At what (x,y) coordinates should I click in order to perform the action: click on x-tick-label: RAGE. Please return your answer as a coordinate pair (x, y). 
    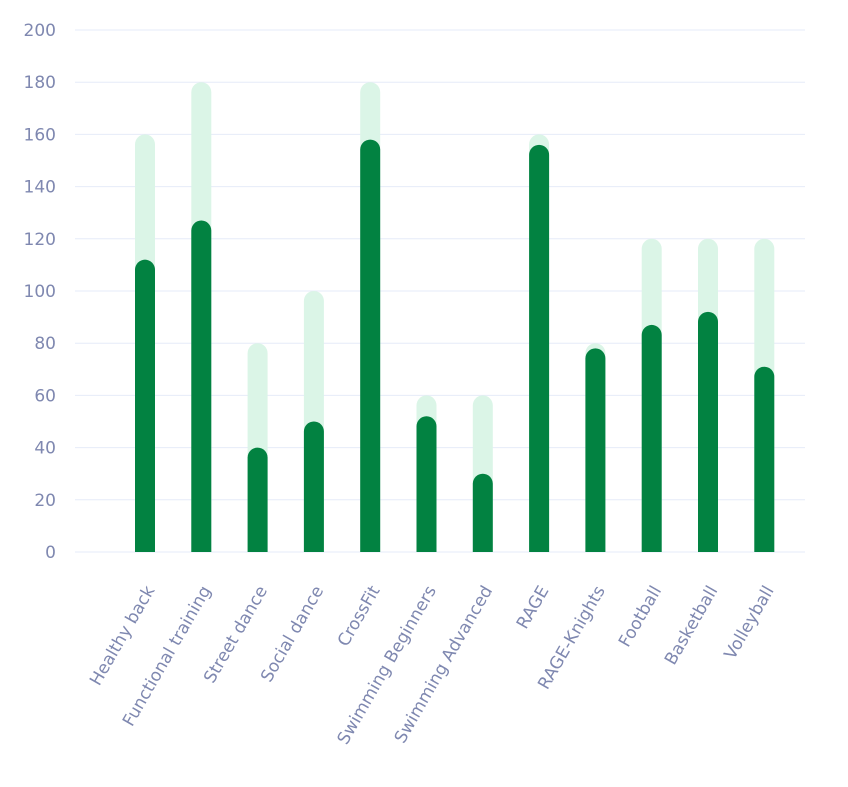
    Looking at the image, I should click on (533, 608).